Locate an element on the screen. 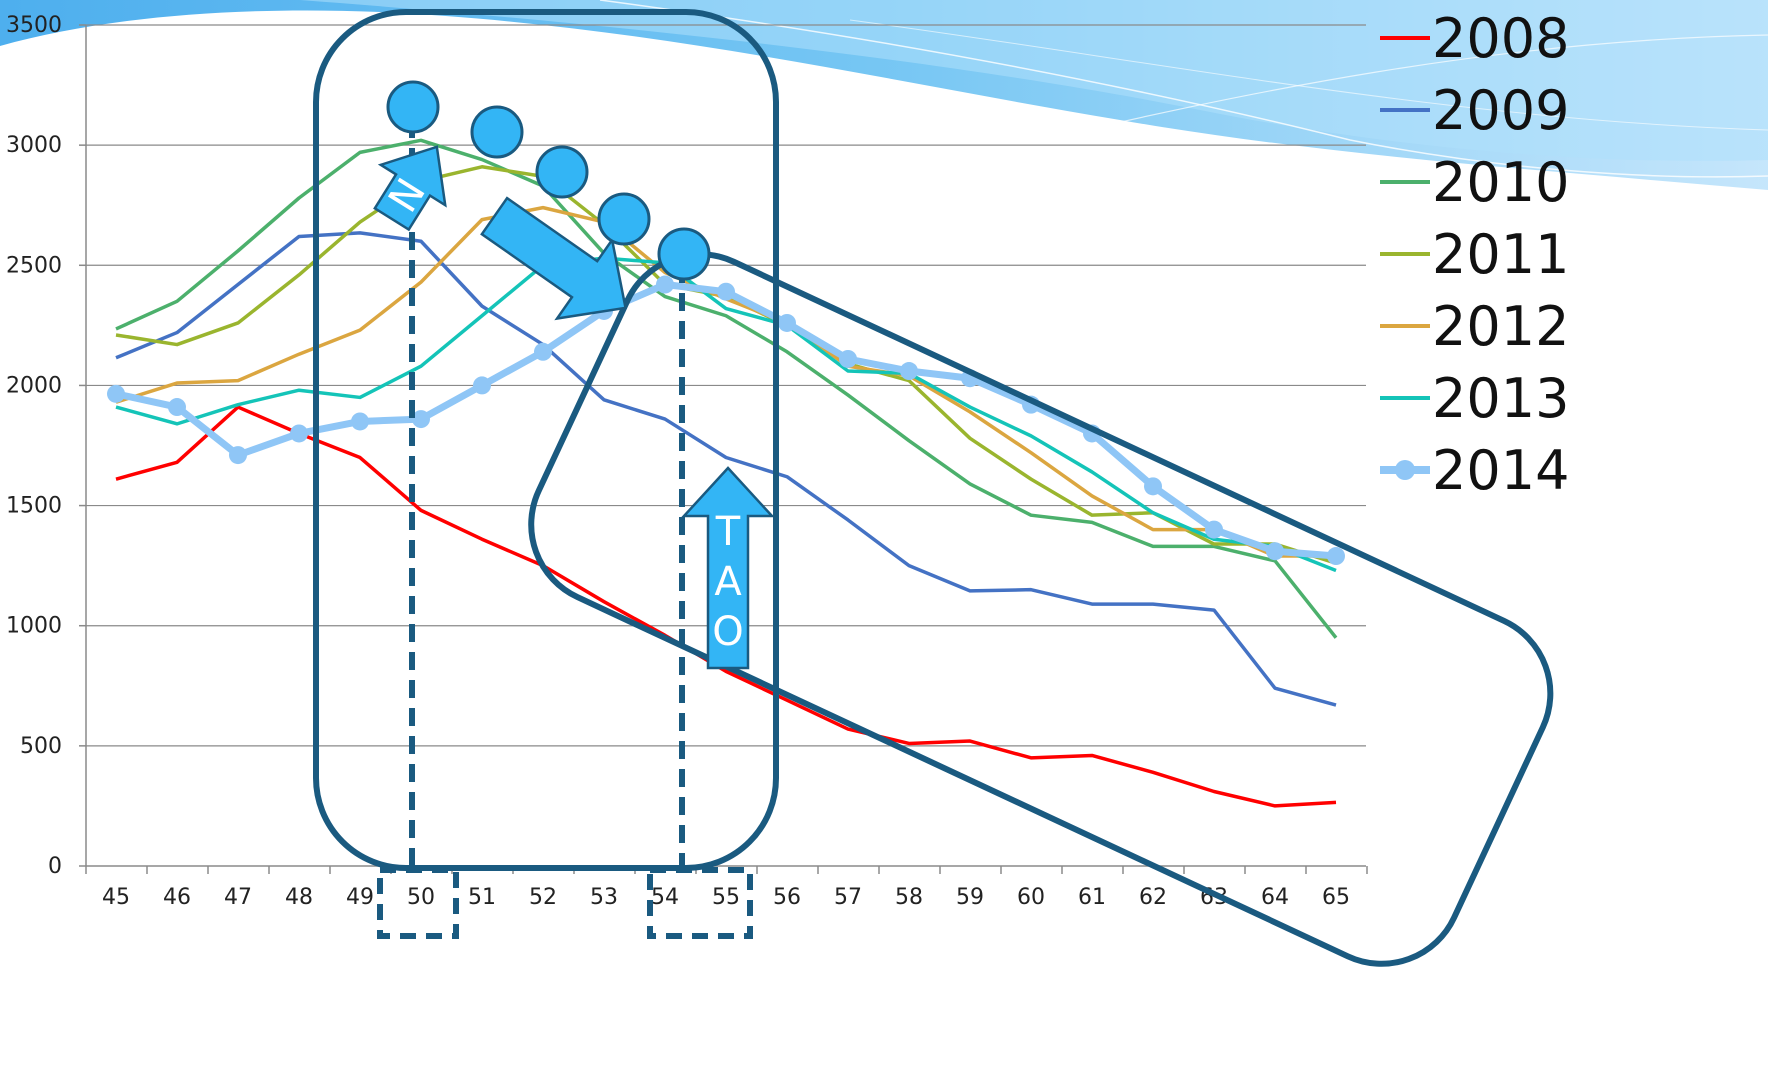  legend-item-2014: 2014 is located at coordinates (1474, 470).